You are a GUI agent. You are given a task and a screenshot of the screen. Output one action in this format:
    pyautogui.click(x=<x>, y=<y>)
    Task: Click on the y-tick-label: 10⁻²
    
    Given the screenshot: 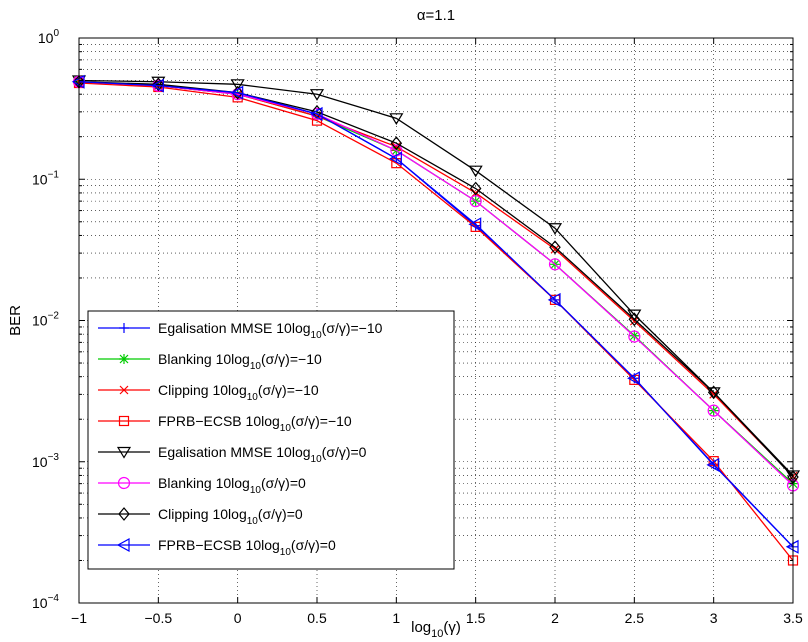 What is the action you would take?
    pyautogui.click(x=45, y=320)
    